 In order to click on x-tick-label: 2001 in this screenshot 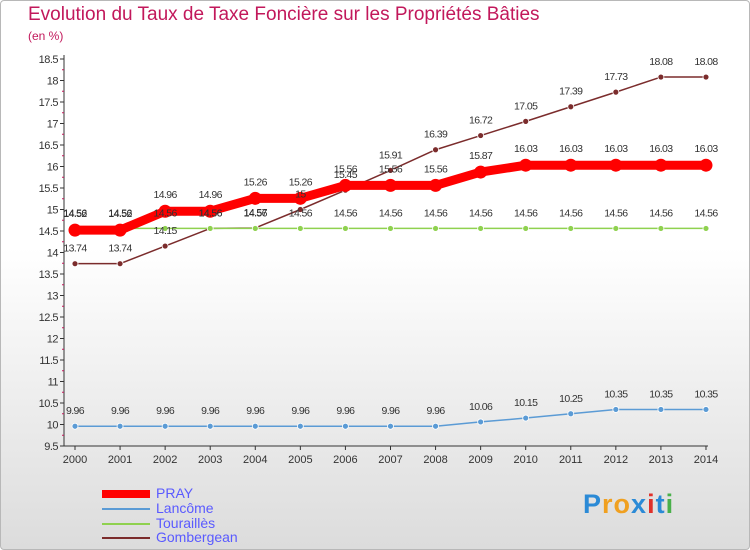, I will do `click(120, 460)`.